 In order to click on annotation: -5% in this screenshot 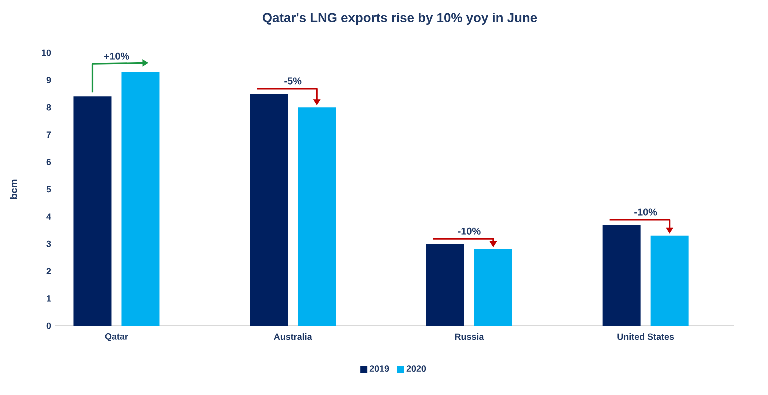, I will do `click(293, 81)`.